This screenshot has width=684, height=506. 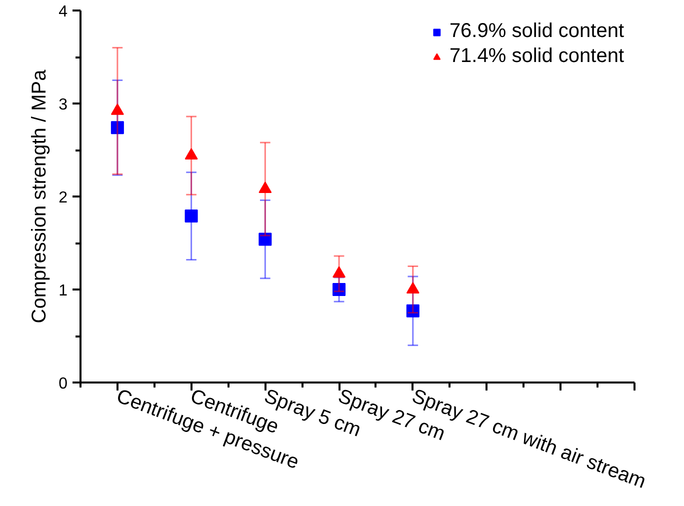 I want to click on y-tick-label: 2, so click(x=63, y=198).